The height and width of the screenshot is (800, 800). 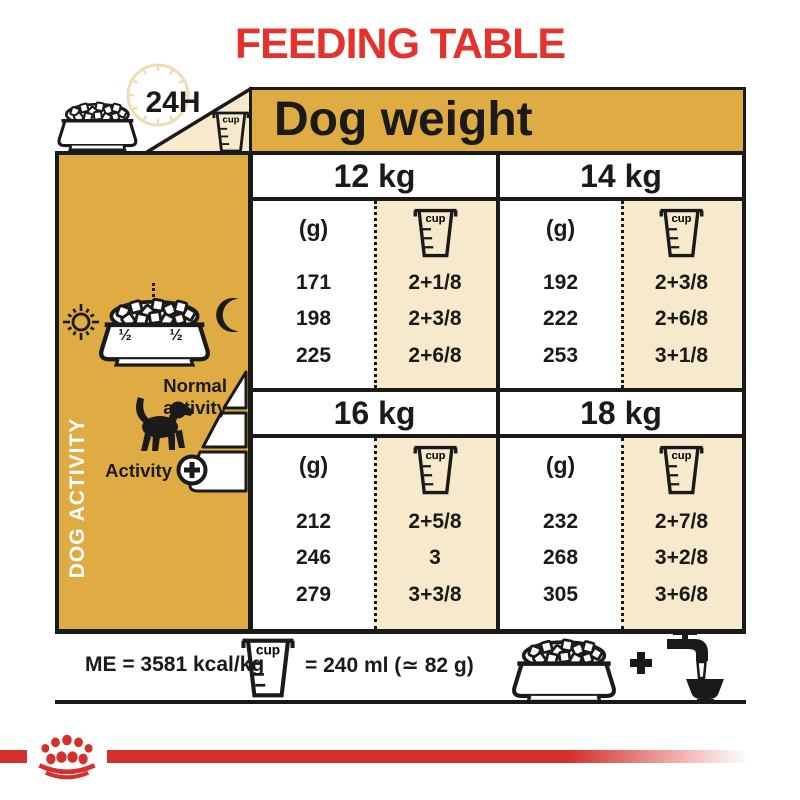 What do you see at coordinates (313, 318) in the screenshot?
I see `grams-value: 198` at bounding box center [313, 318].